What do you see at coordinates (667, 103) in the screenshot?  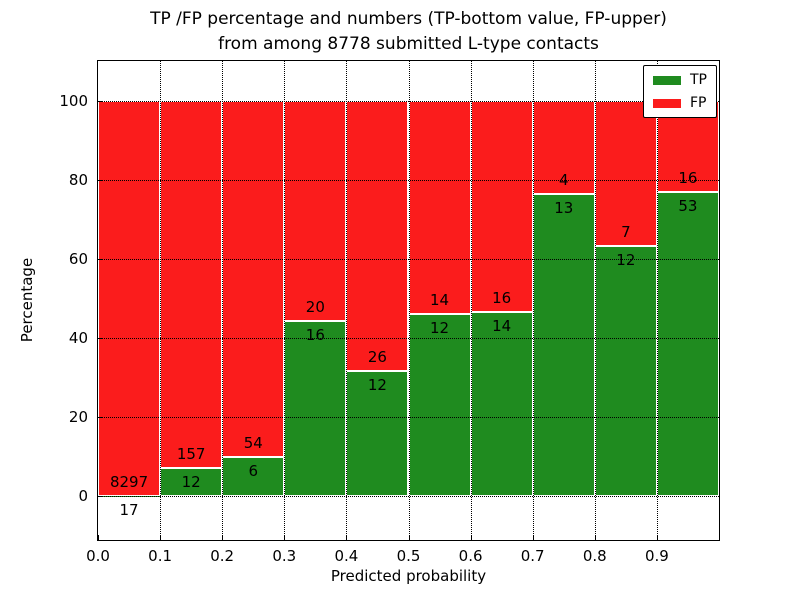 I see `legend-swatch-fp` at bounding box center [667, 103].